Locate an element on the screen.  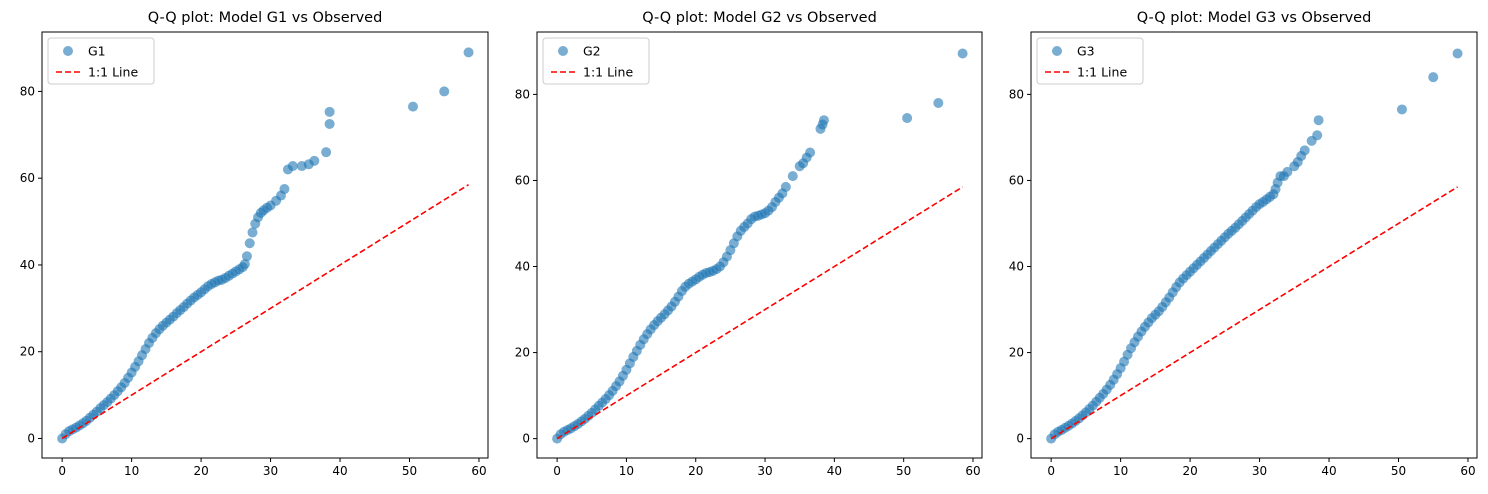
legend-label: G2 is located at coordinates (592, 51).